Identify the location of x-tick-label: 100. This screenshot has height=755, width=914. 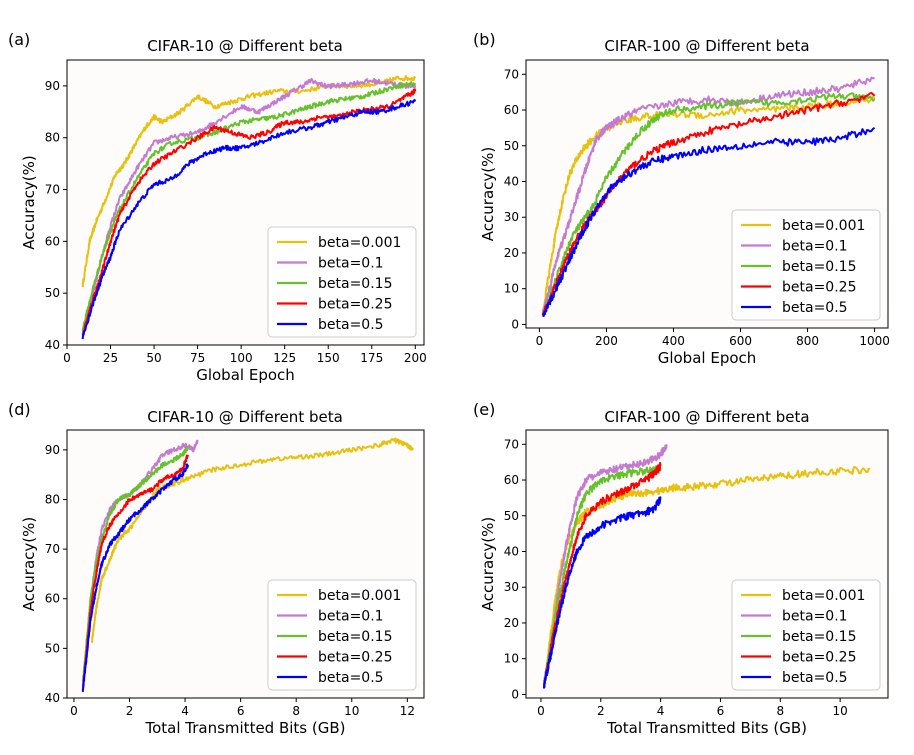
(241, 358).